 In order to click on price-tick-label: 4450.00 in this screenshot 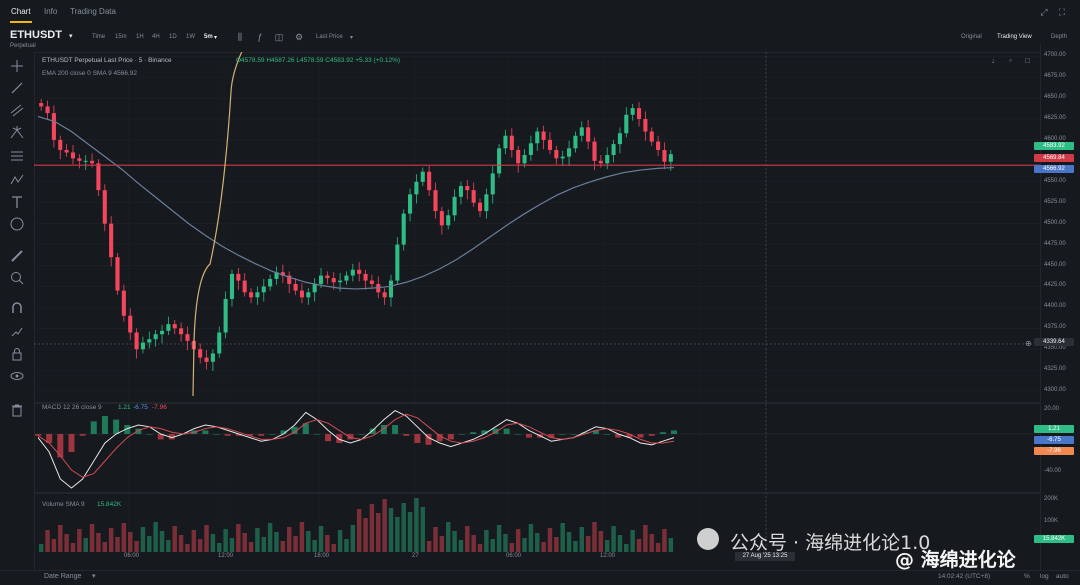, I will do `click(1055, 264)`.